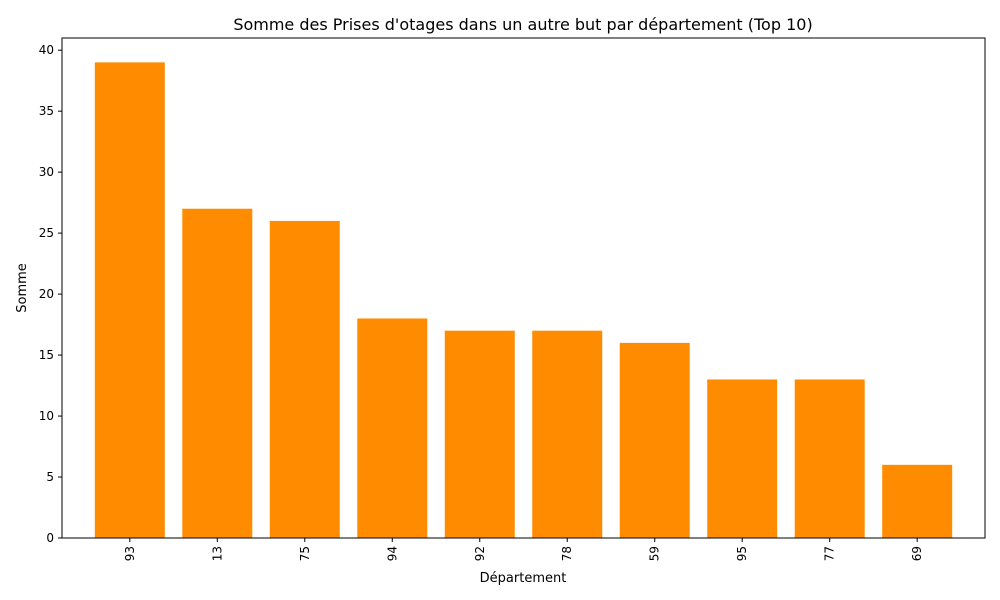  I want to click on y-tick-label: 5, so click(50, 477).